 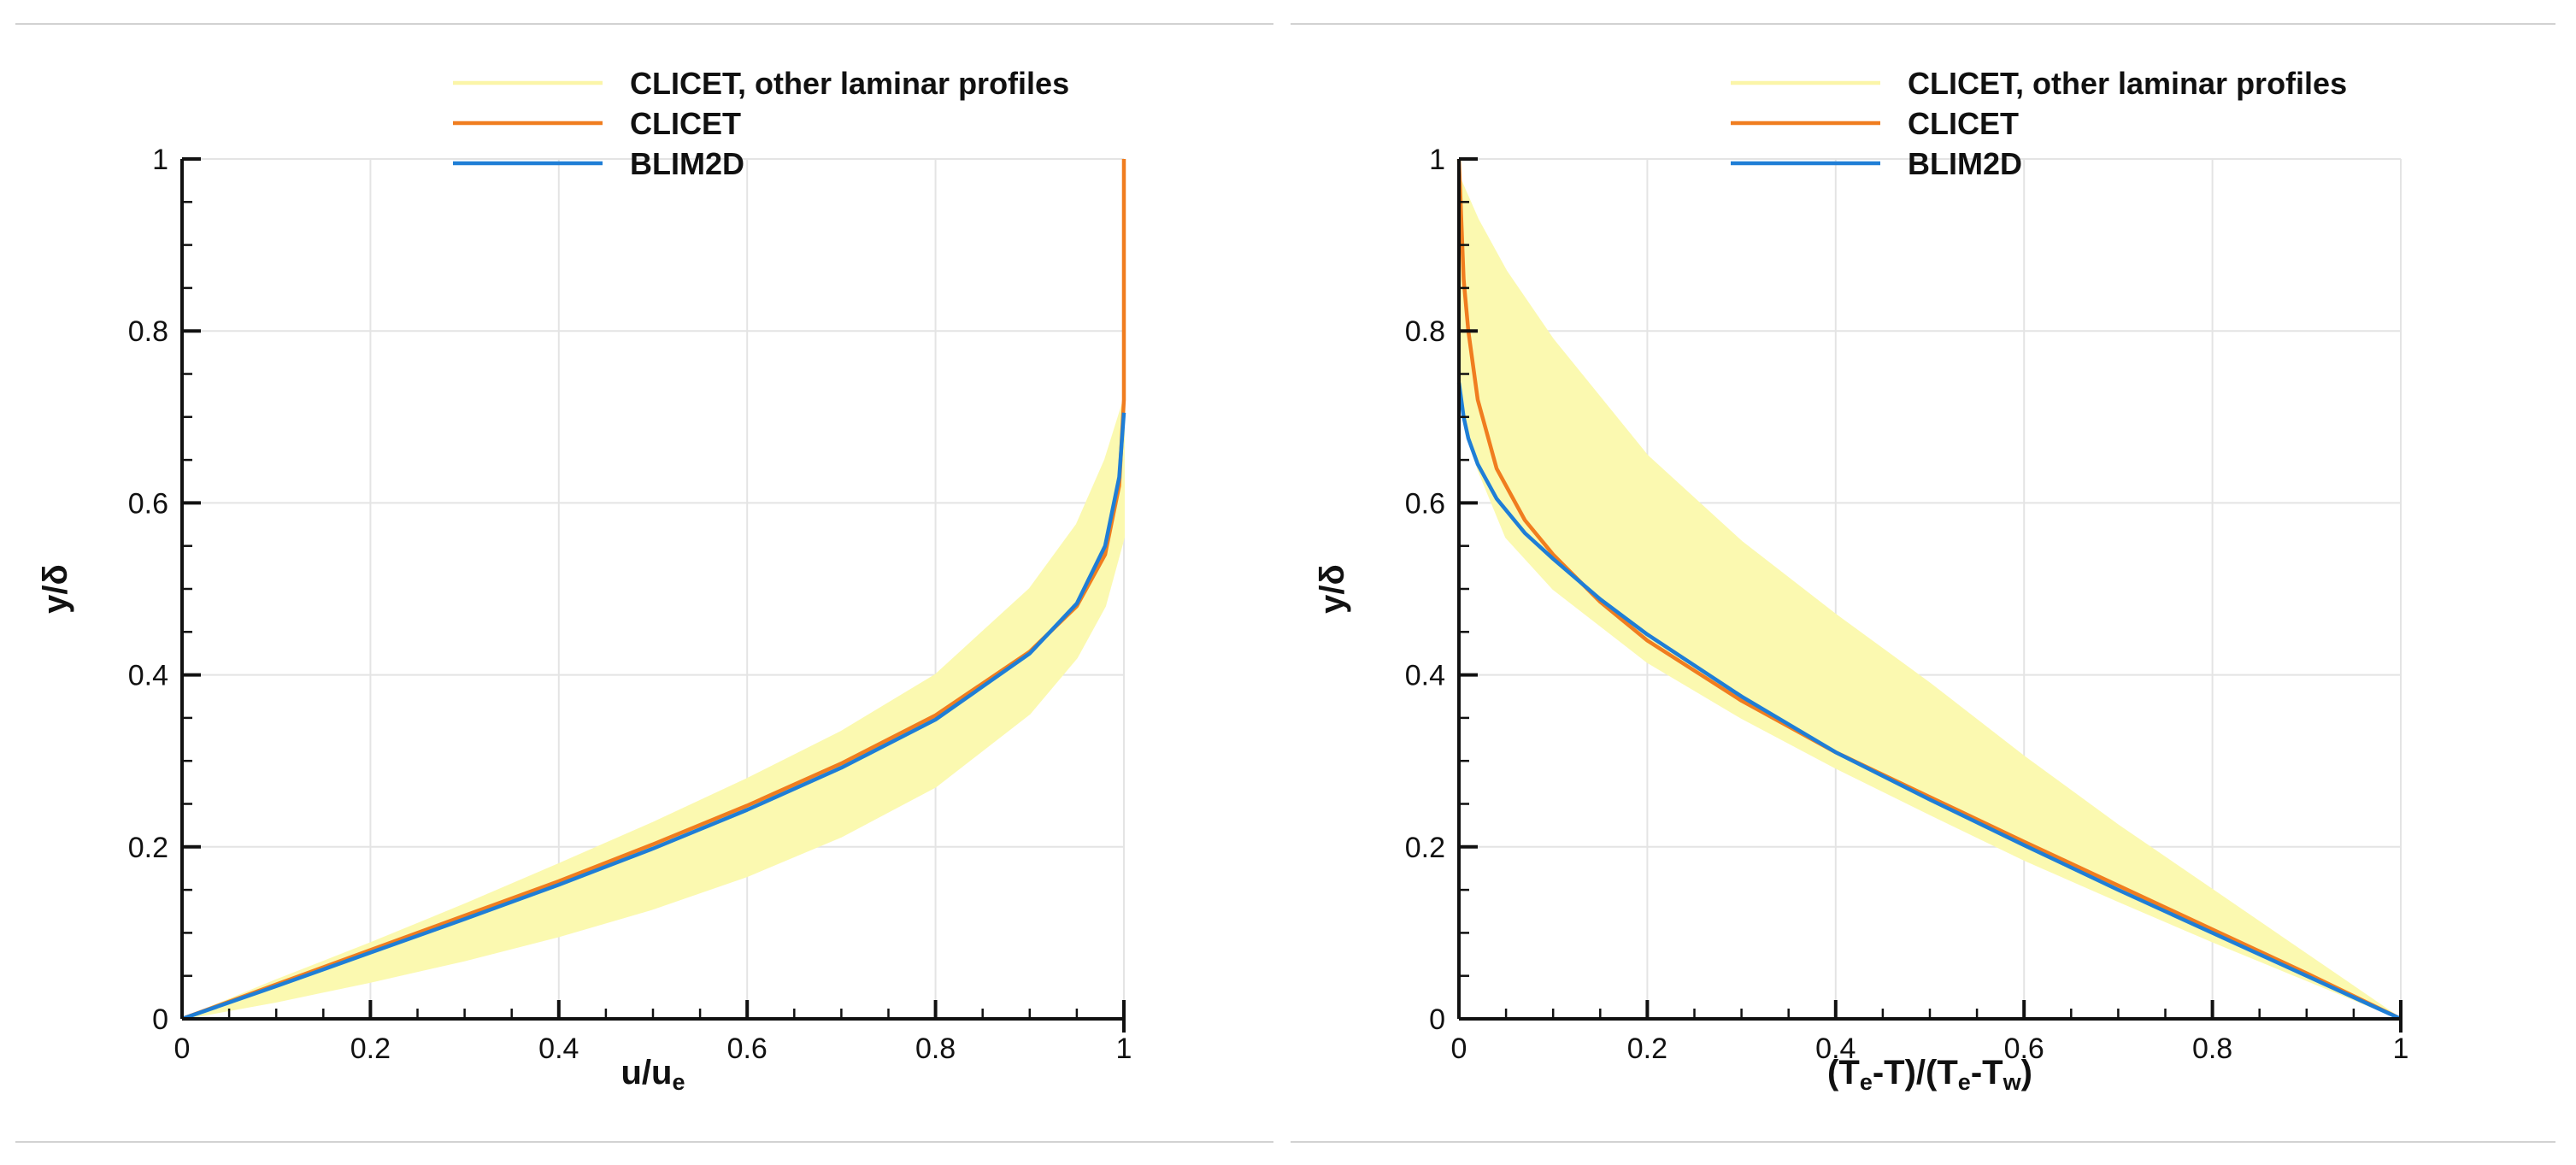 I want to click on x-axis-title-subscript: w, so click(x=2012, y=1082).